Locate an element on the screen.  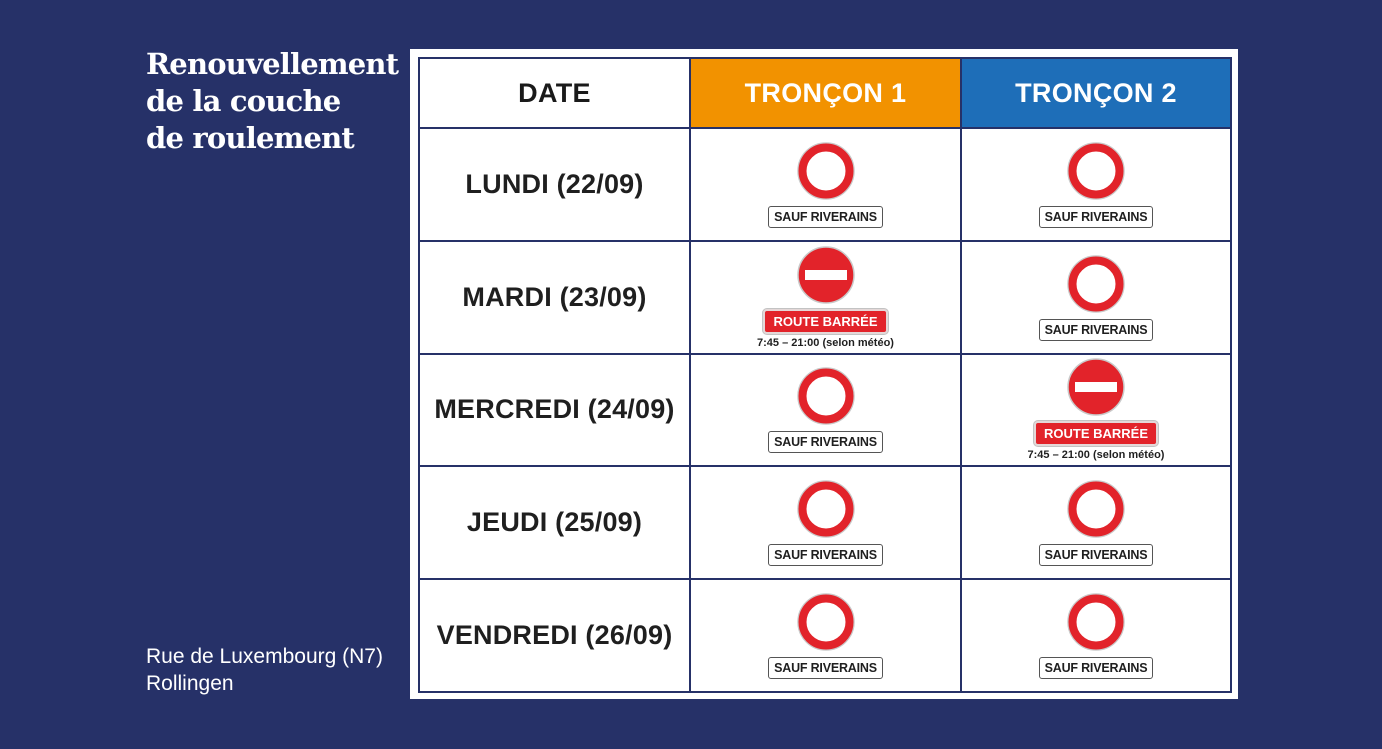
cell-troncon1: ROUTE BARRÉE 7:45 – 21:00 (selon météo) is located at coordinates (825, 297).